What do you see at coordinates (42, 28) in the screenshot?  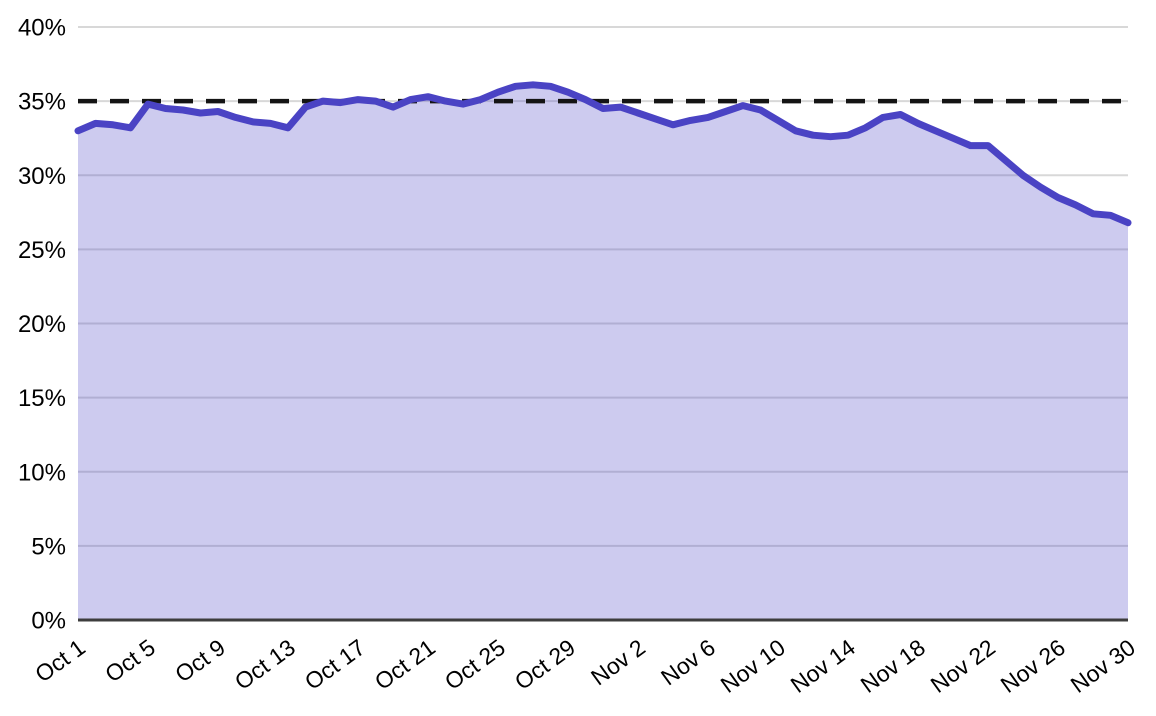 I see `y-axis-tick-label: 40%` at bounding box center [42, 28].